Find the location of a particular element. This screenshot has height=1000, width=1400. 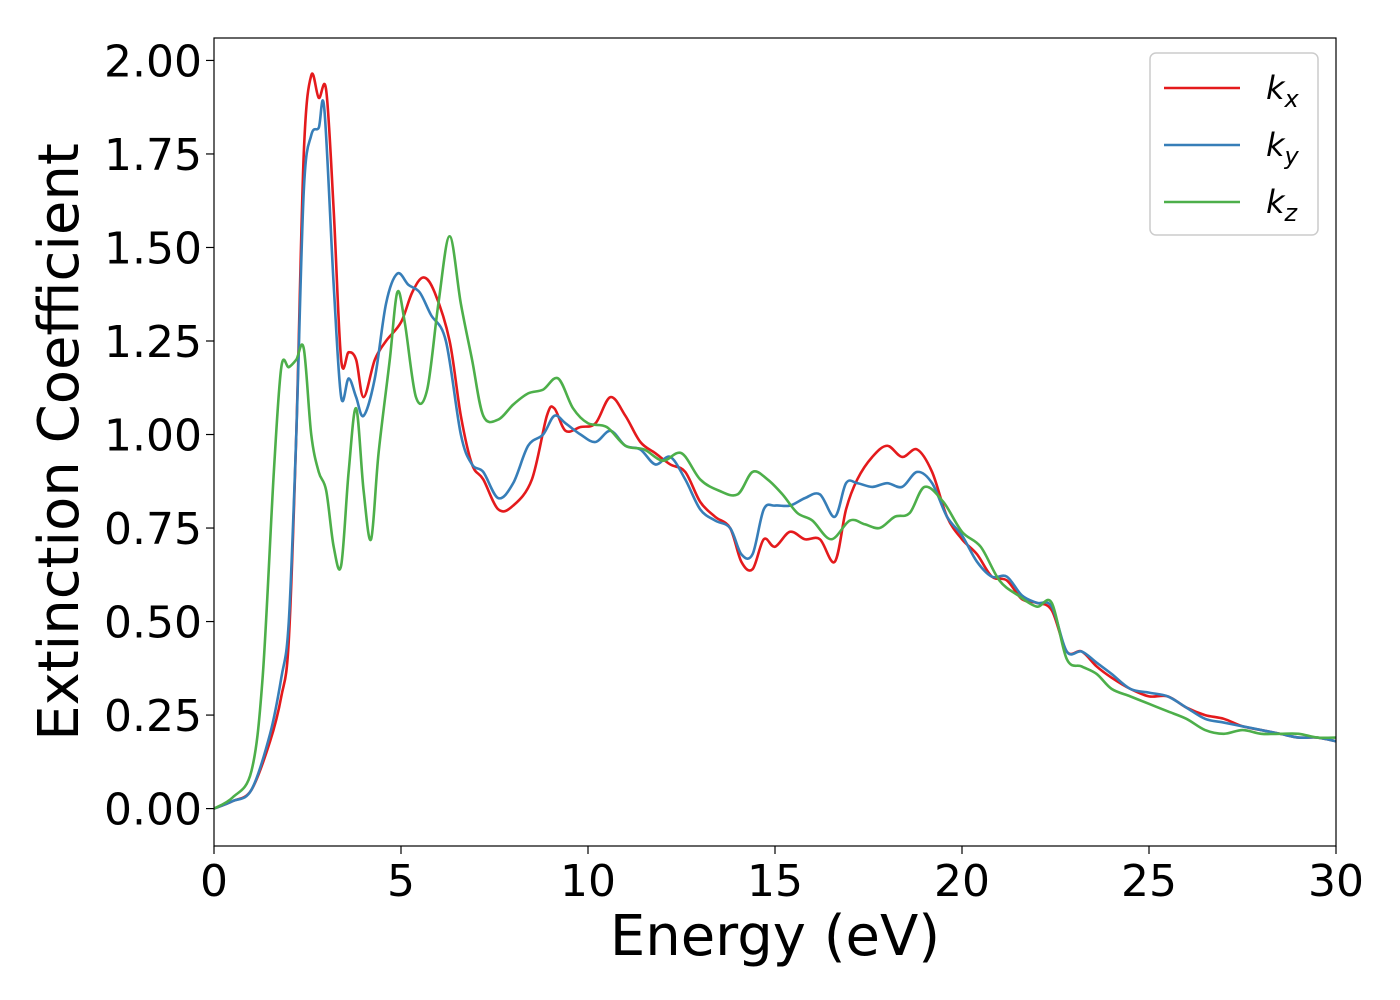

x-axis: 0 5 10 15 20 25 30 is located at coordinates (782, 876).